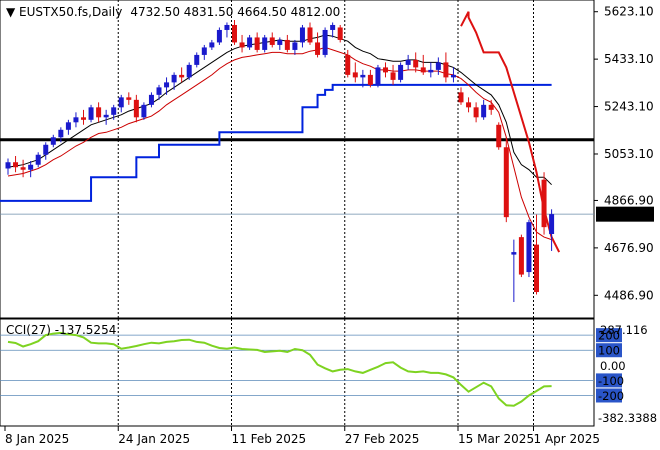  What do you see at coordinates (382, 439) in the screenshot?
I see `time-tick-label: 27 Feb 2025` at bounding box center [382, 439].